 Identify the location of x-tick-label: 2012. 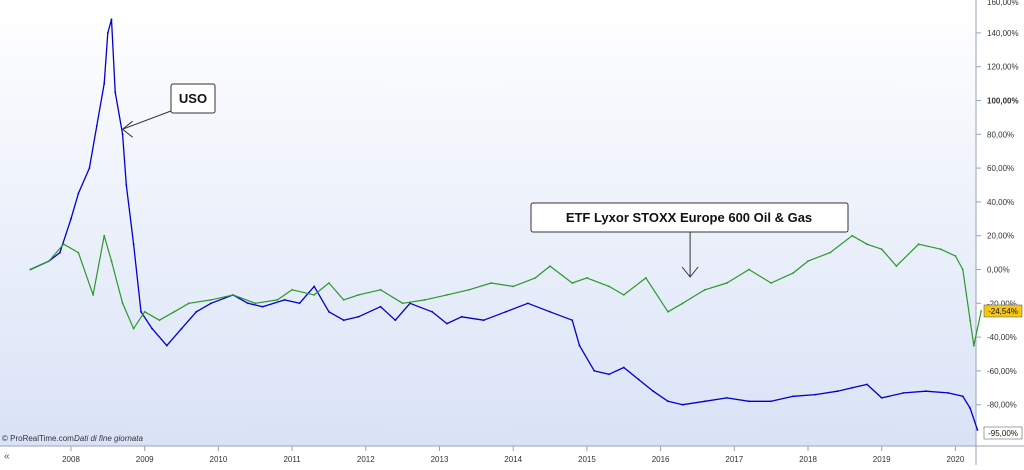
(366, 459).